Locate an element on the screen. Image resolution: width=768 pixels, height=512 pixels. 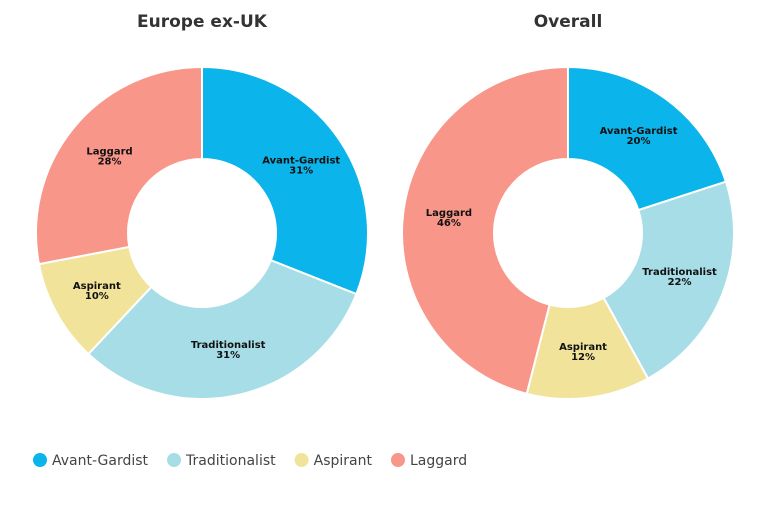
slice-value: 20% is located at coordinates (639, 141).